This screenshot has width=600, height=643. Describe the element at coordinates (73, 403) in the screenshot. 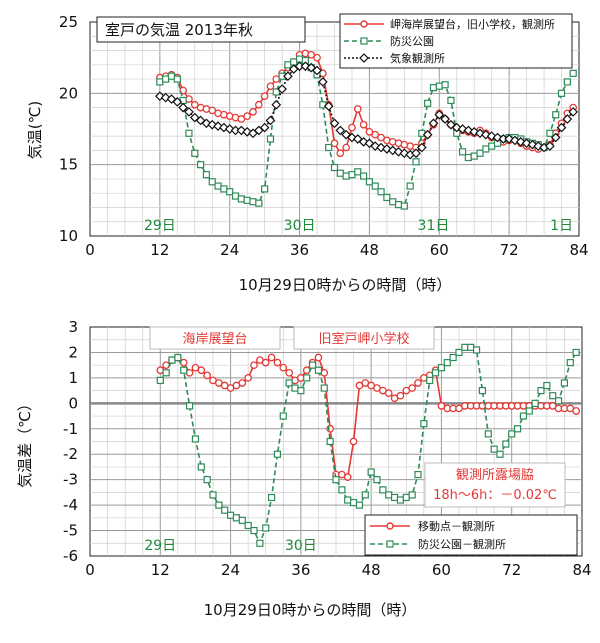

I see `y-tick-label: 0` at that location.